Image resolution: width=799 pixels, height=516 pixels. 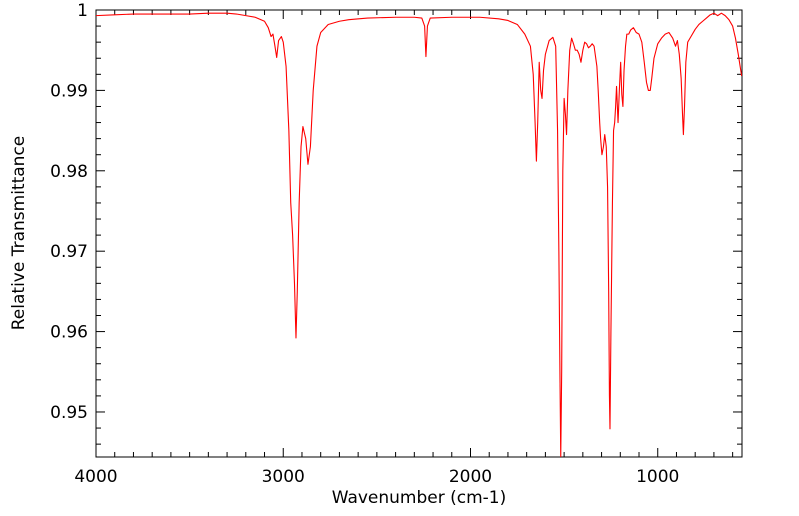 I want to click on x-tick-label: 1000, so click(x=657, y=477).